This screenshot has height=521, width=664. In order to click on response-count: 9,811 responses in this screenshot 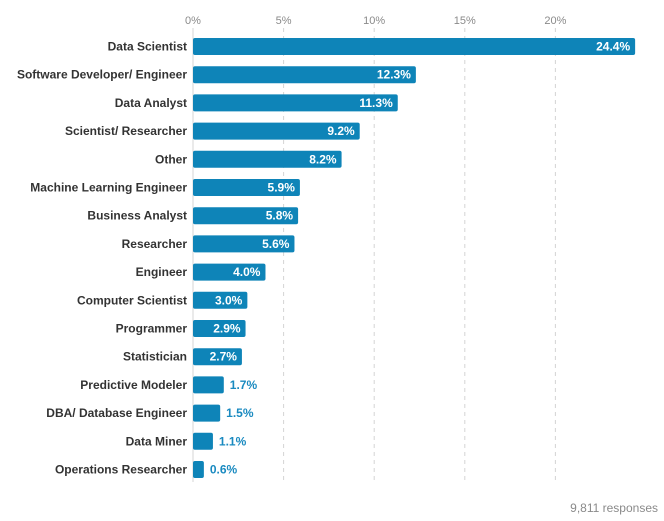, I will do `click(614, 508)`.